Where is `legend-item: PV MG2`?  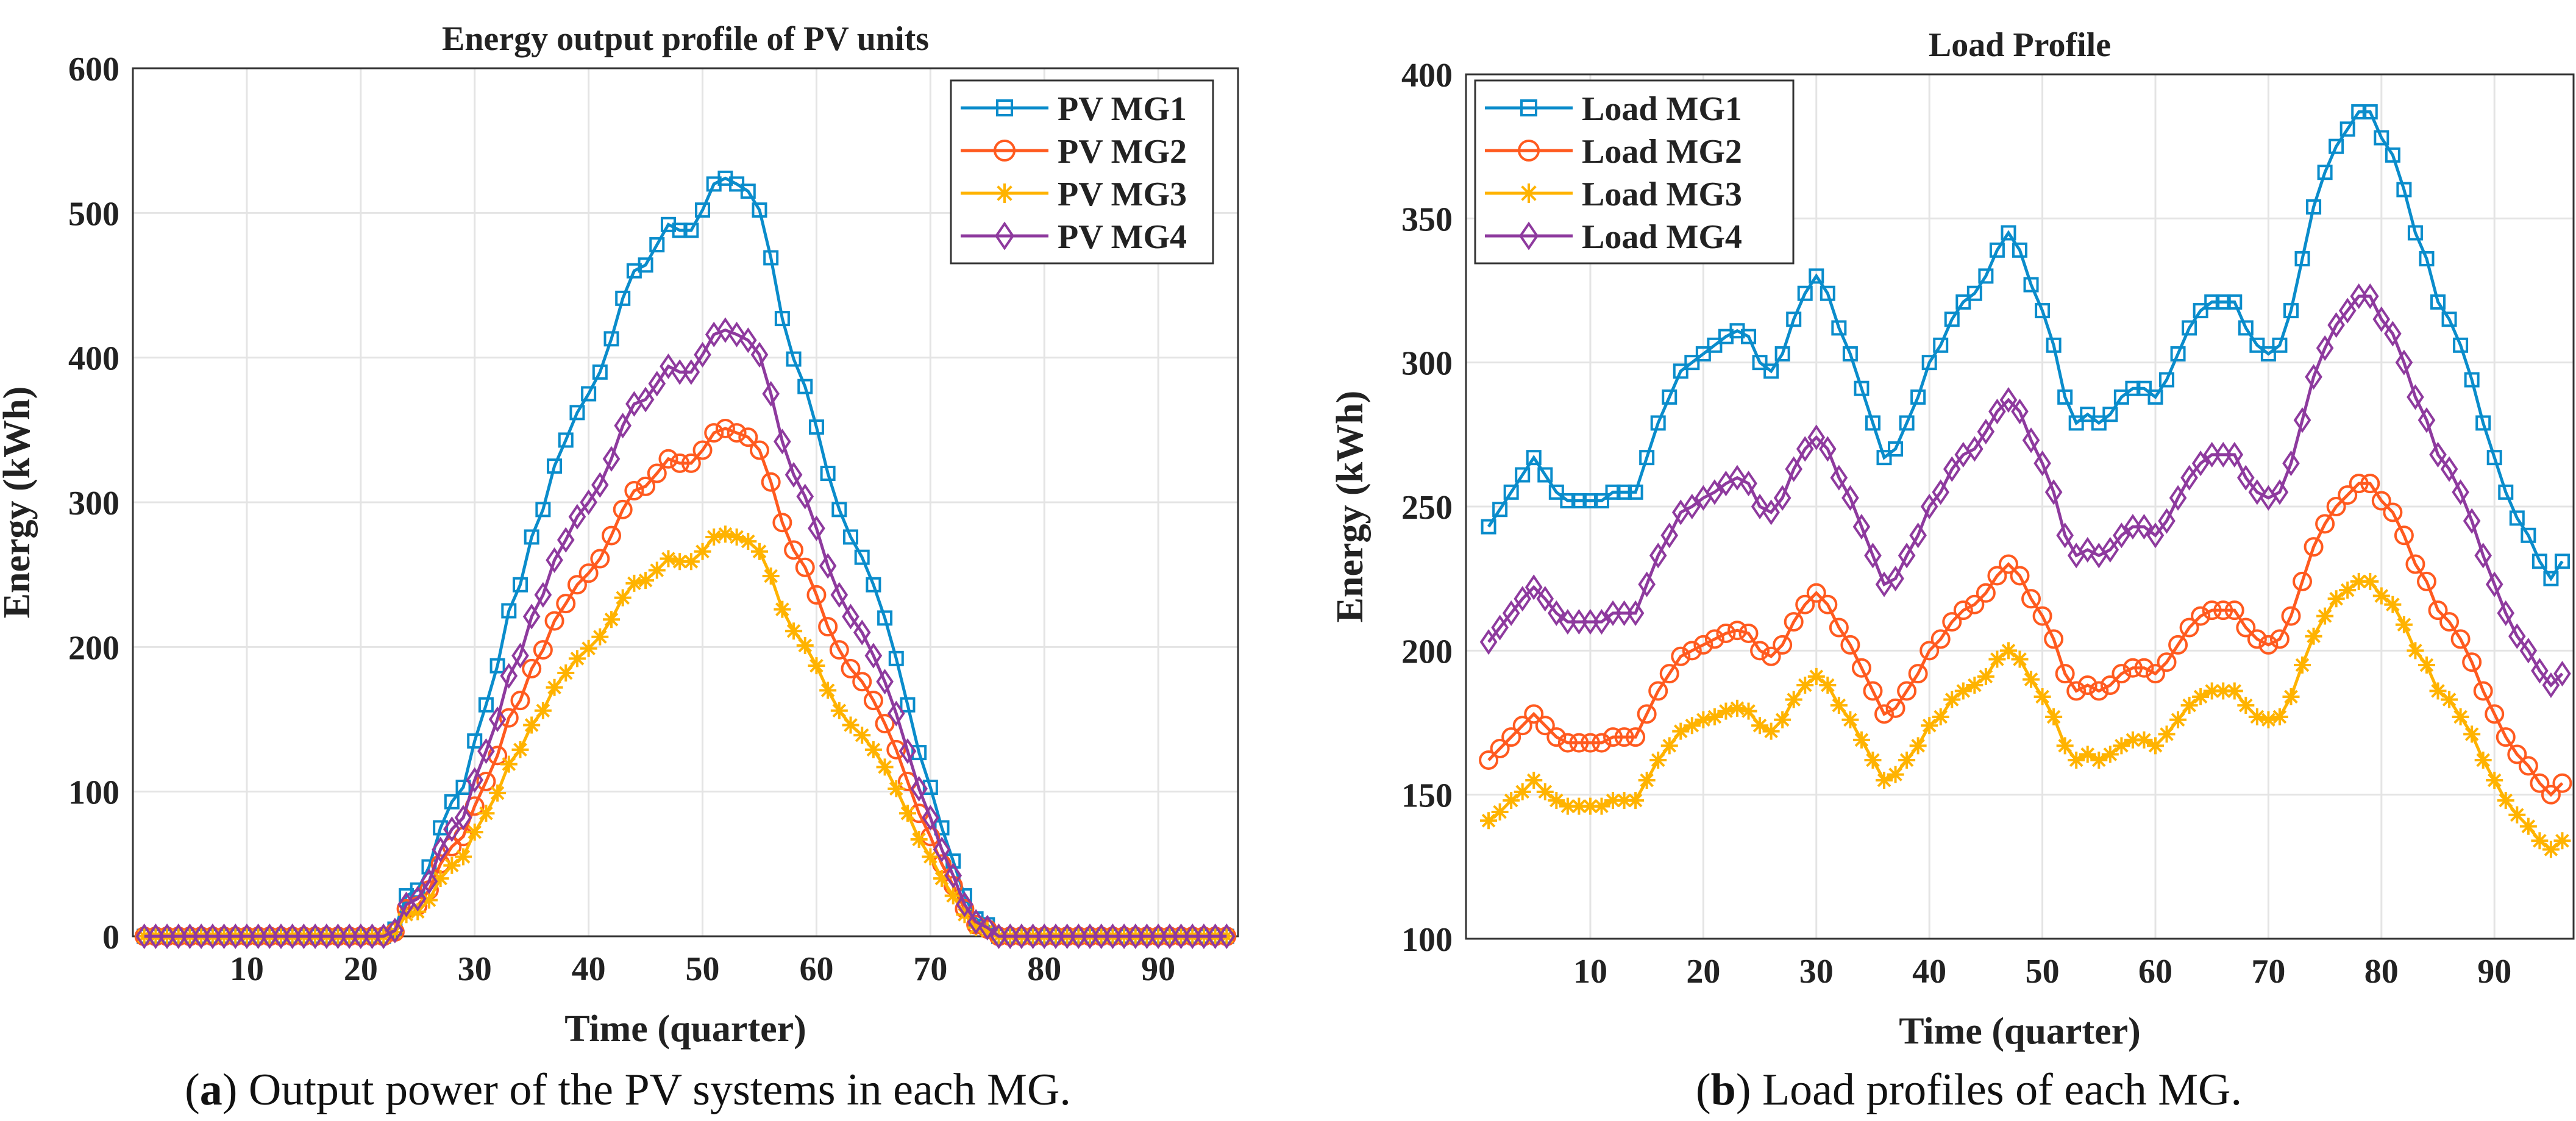
legend-item: PV MG2 is located at coordinates (1074, 152).